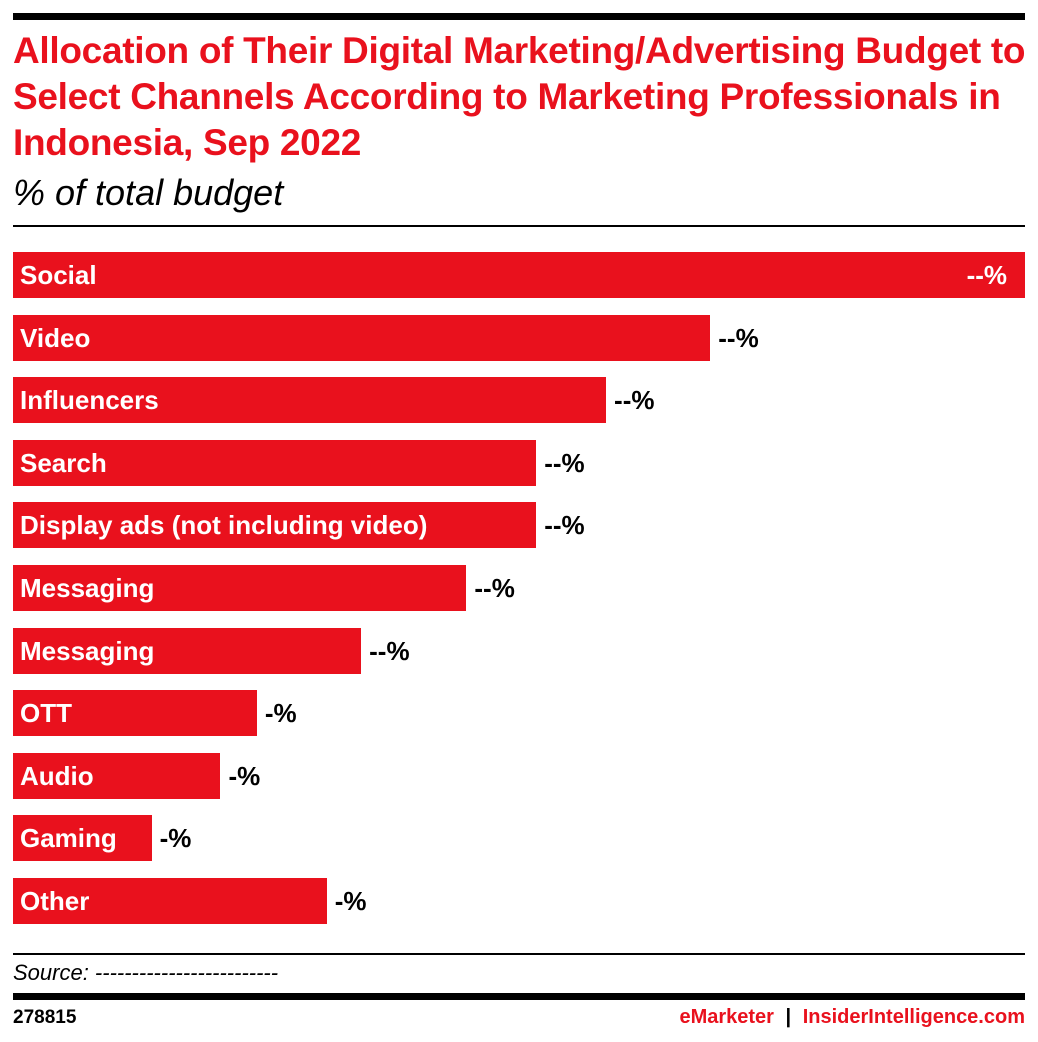 Image resolution: width=1038 pixels, height=1042 pixels. Describe the element at coordinates (913, 1017) in the screenshot. I see `brand-insiderintelligence: InsiderIntelligence.com` at that location.